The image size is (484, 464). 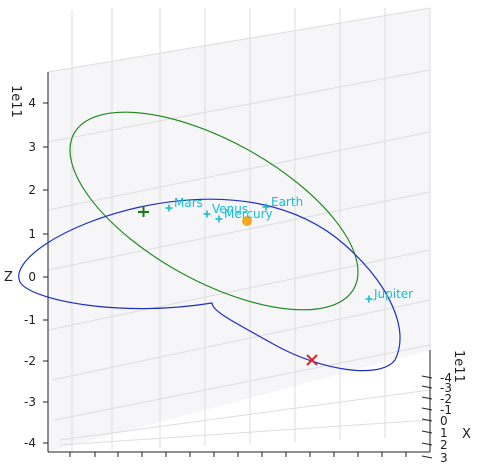 I want to click on sun-marker, so click(x=247, y=221).